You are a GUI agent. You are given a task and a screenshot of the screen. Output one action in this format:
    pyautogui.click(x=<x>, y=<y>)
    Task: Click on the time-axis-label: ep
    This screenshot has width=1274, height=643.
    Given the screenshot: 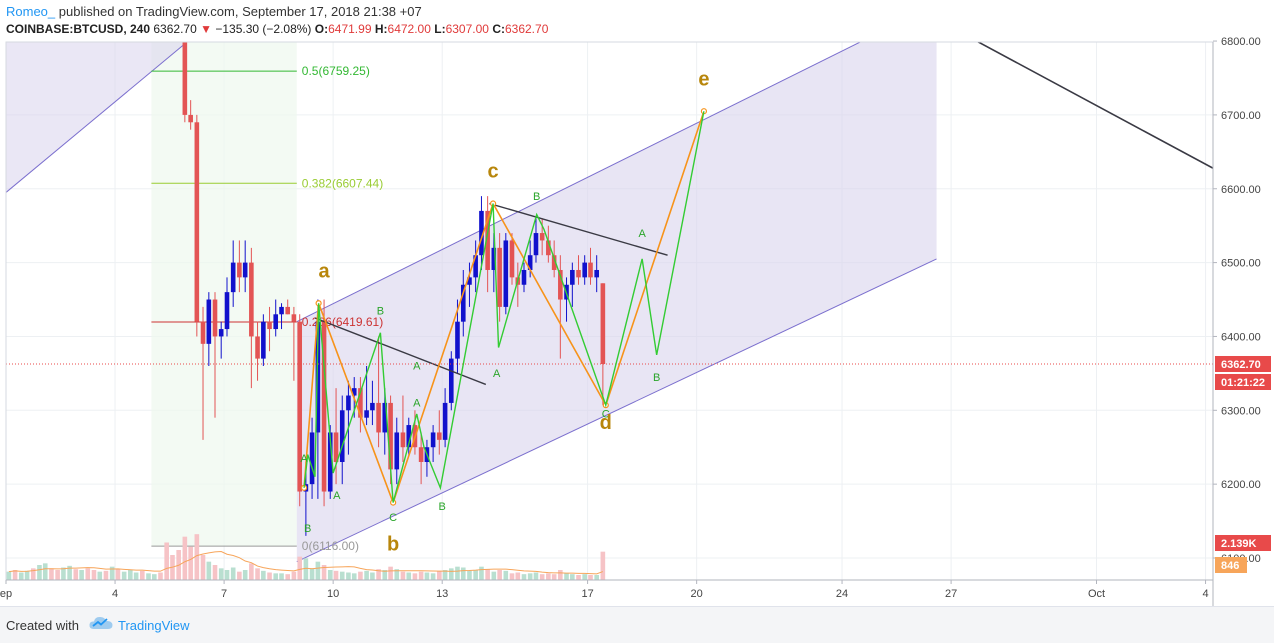 What is the action you would take?
    pyautogui.click(x=6, y=594)
    